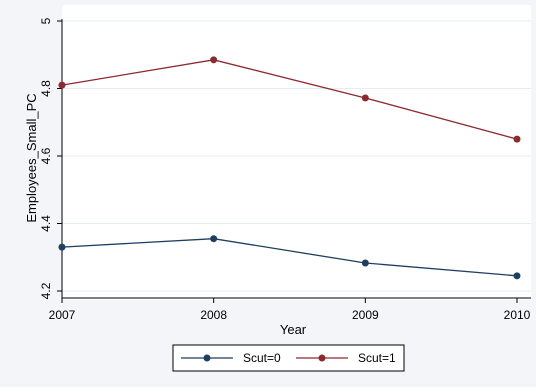 This screenshot has height=392, width=536. Describe the element at coordinates (62, 315) in the screenshot. I see `x-tick-label: 2007` at that location.